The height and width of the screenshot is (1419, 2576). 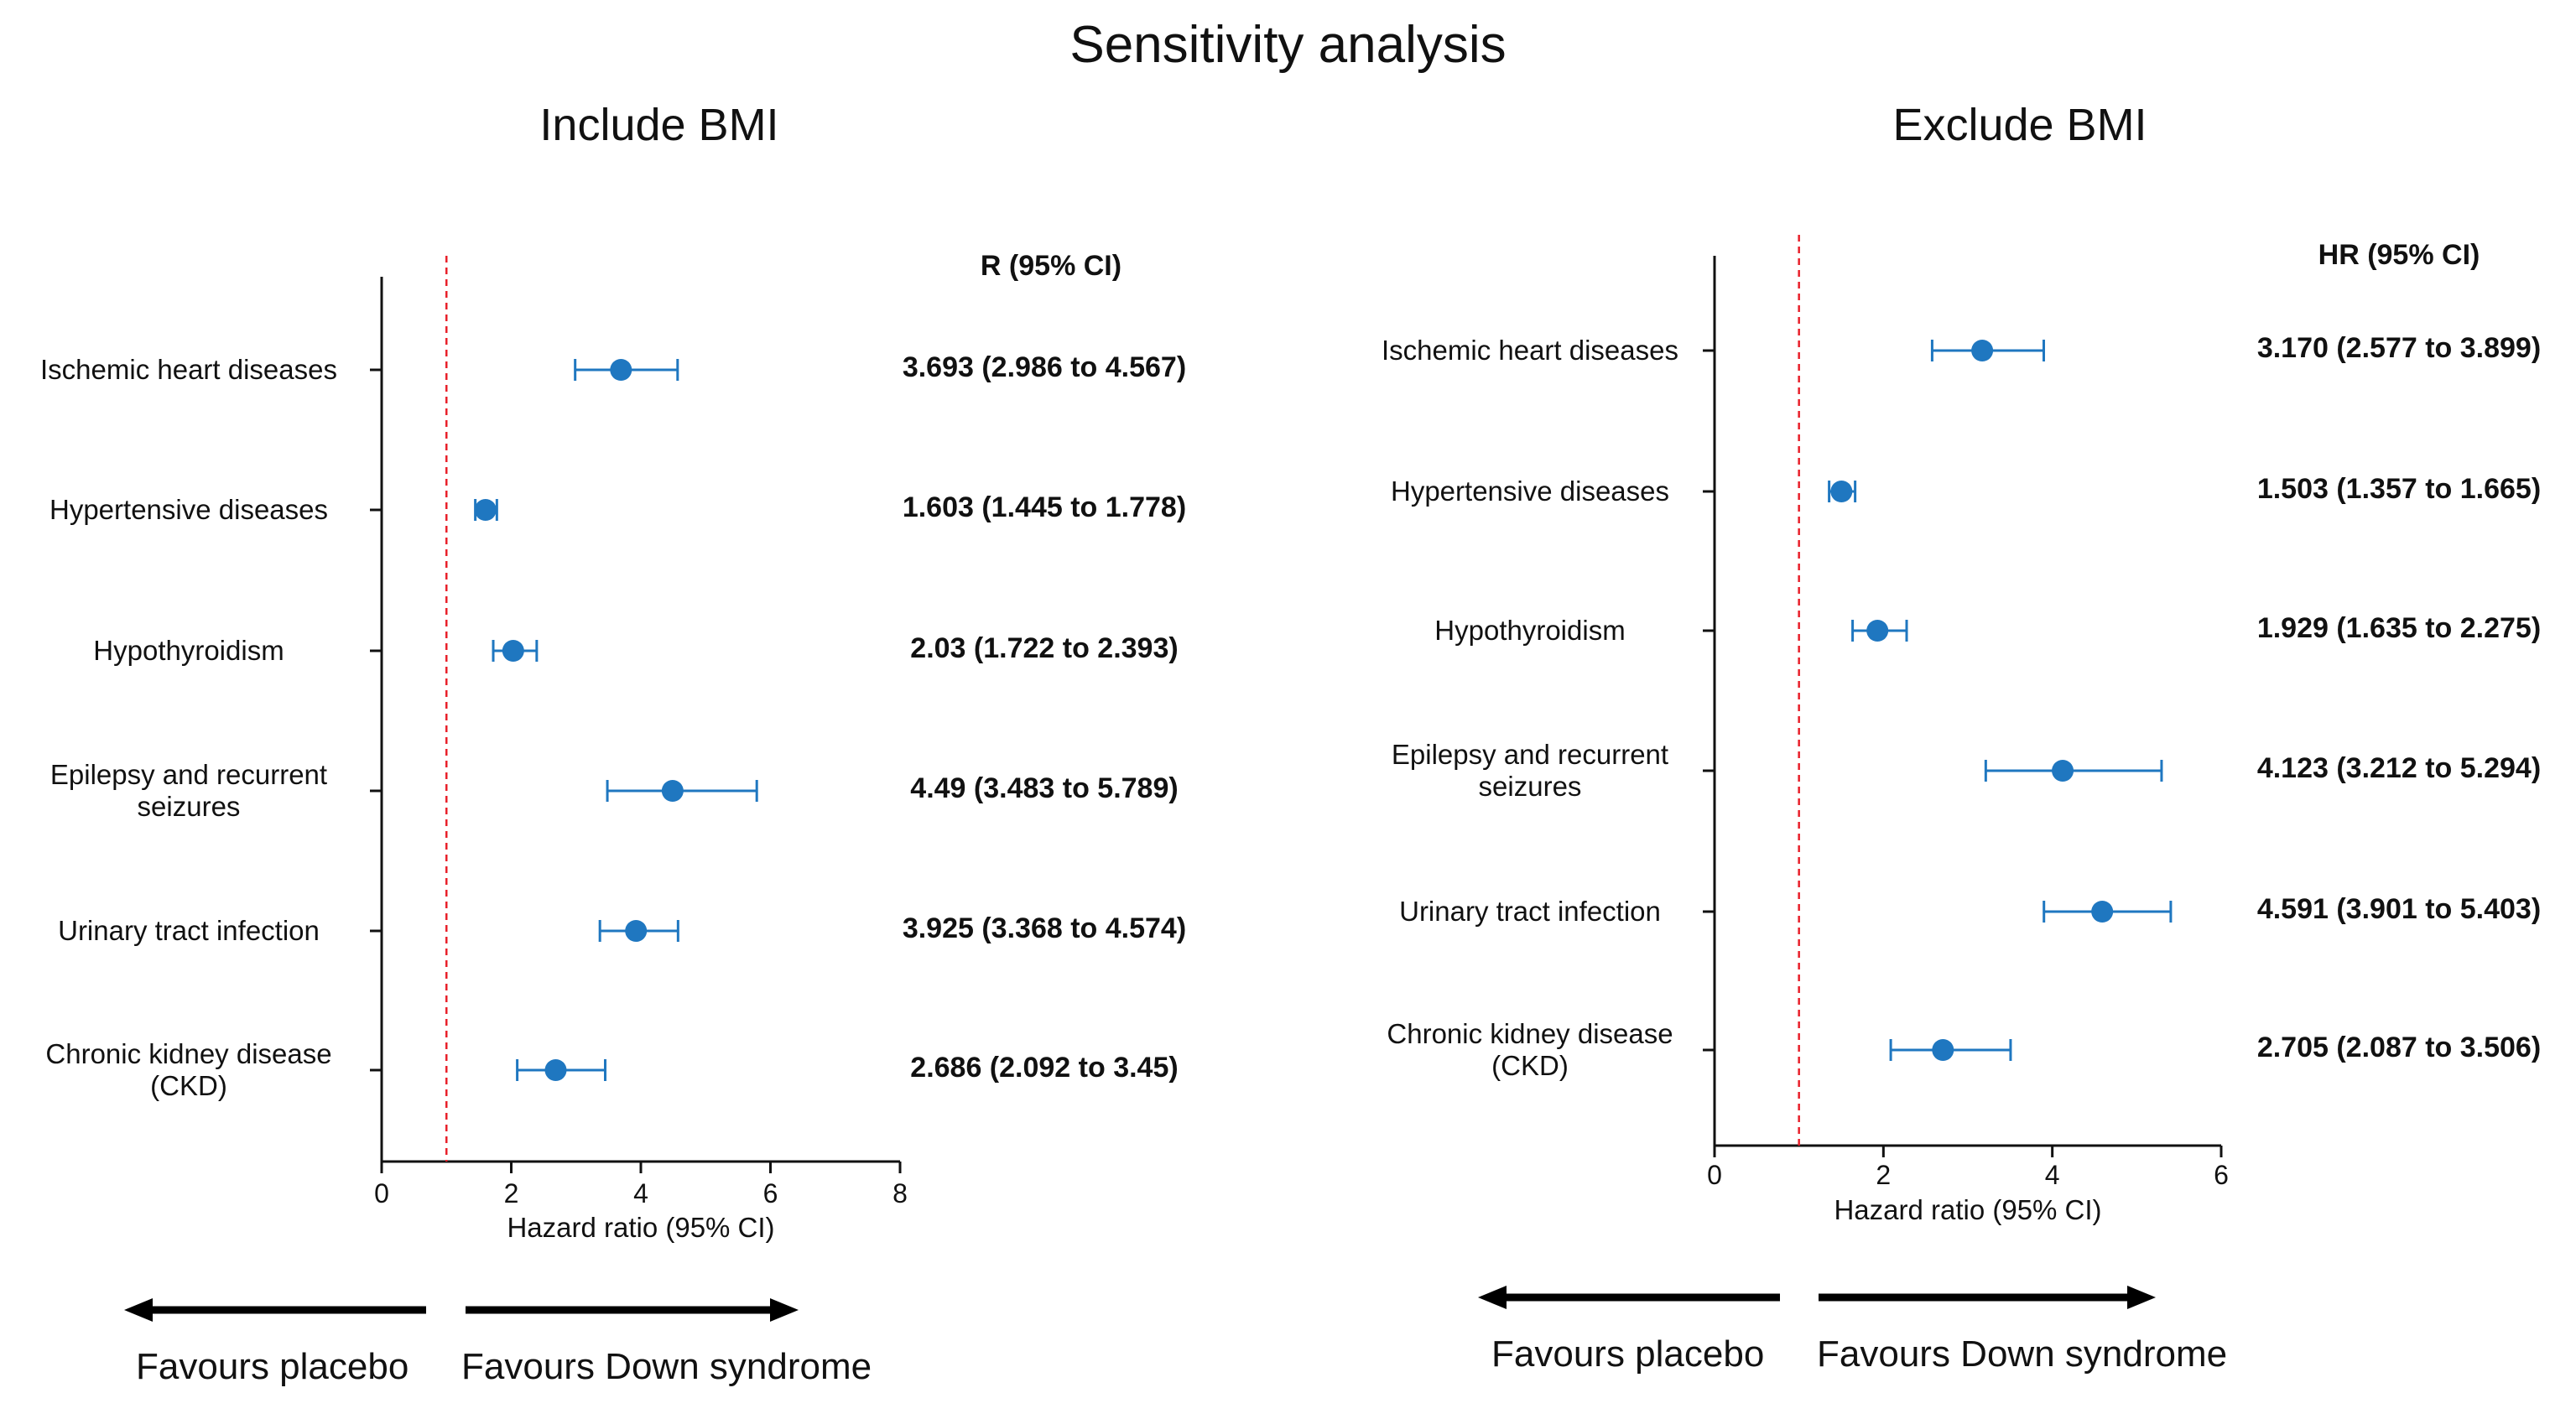 I want to click on hr-ci-label: 3.170 (2.577 to 3.899), so click(x=2399, y=348).